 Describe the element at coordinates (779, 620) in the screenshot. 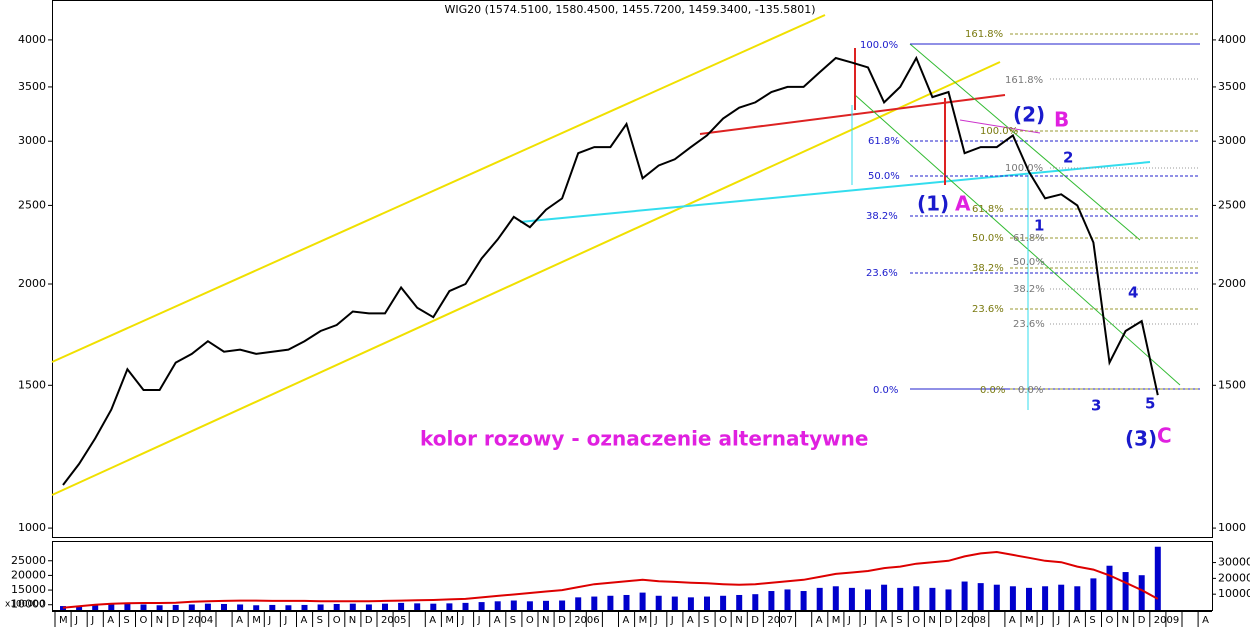

I see `x-tick-label: 2007` at that location.